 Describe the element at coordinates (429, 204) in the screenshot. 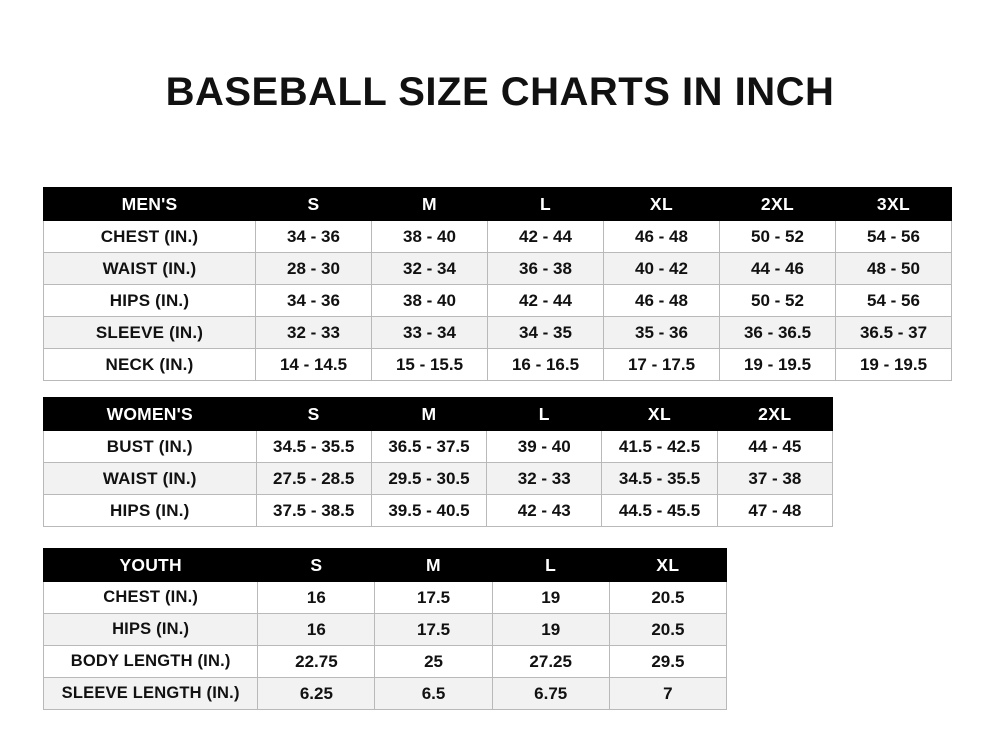

I see `mens-header-m: M` at that location.